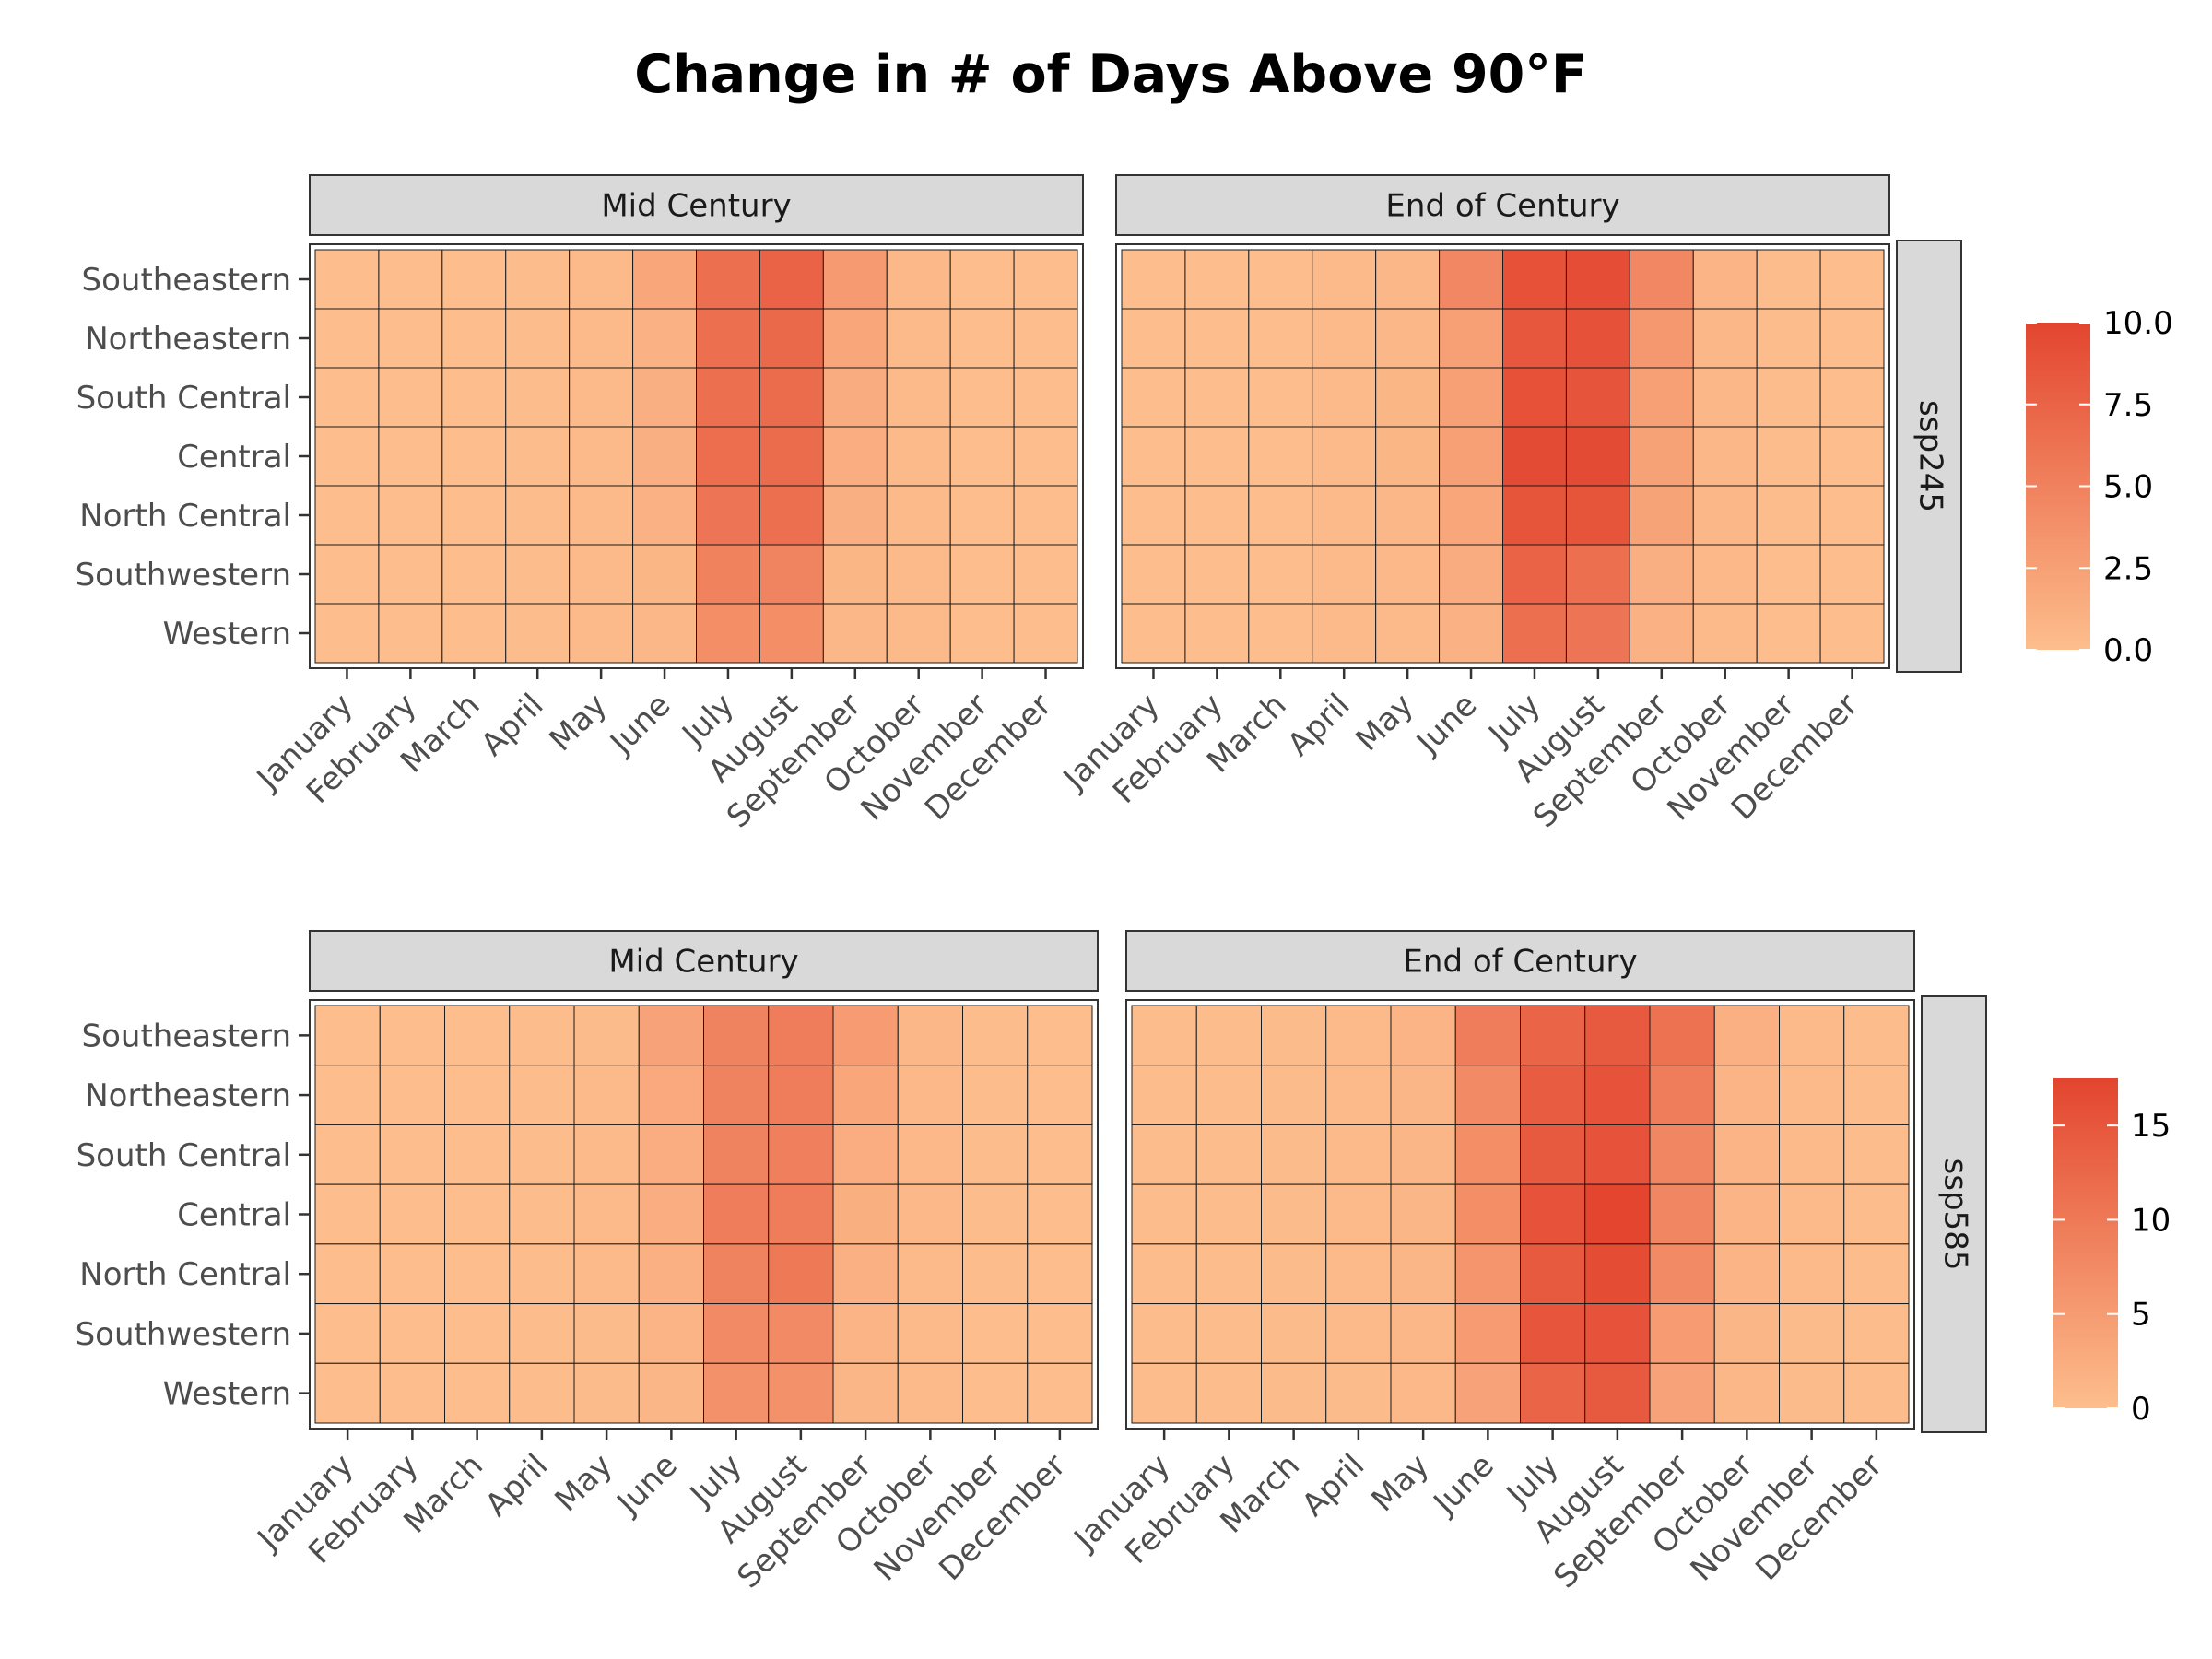  I want to click on colorbar-tick-label: 10.0, so click(2138, 323).